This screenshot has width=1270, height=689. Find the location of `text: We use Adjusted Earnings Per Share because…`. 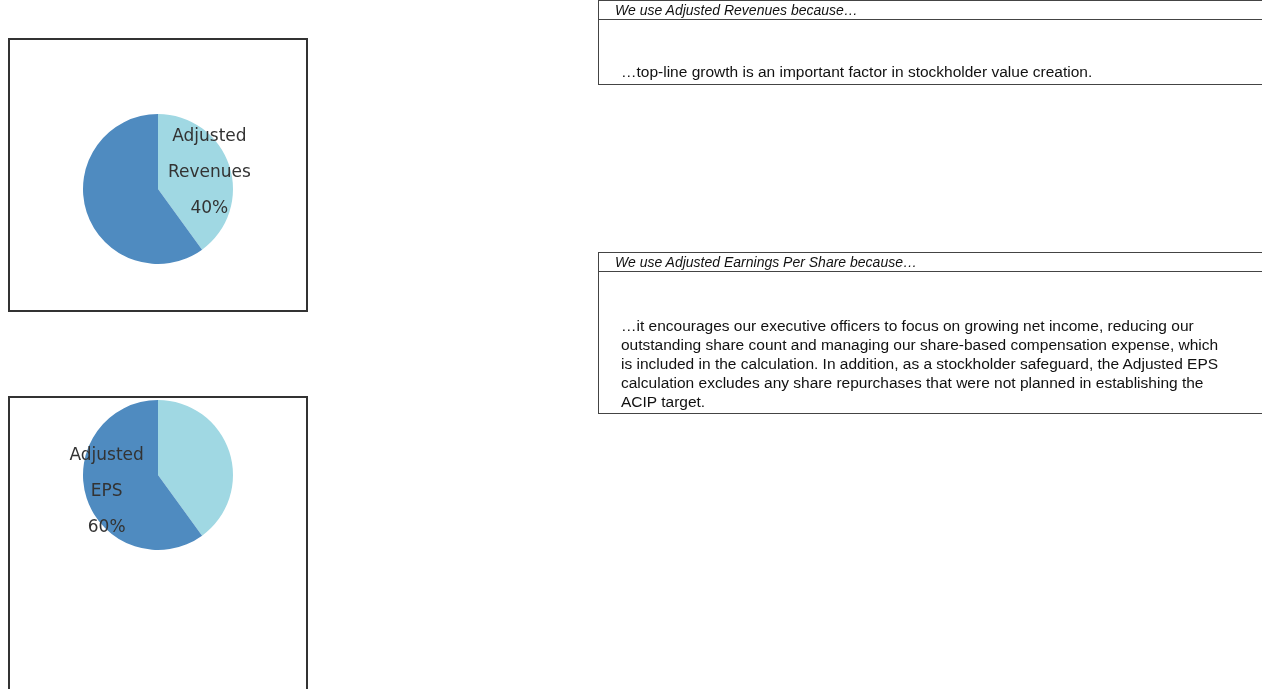

text: We use Adjusted Earnings Per Share because… is located at coordinates (930, 262).